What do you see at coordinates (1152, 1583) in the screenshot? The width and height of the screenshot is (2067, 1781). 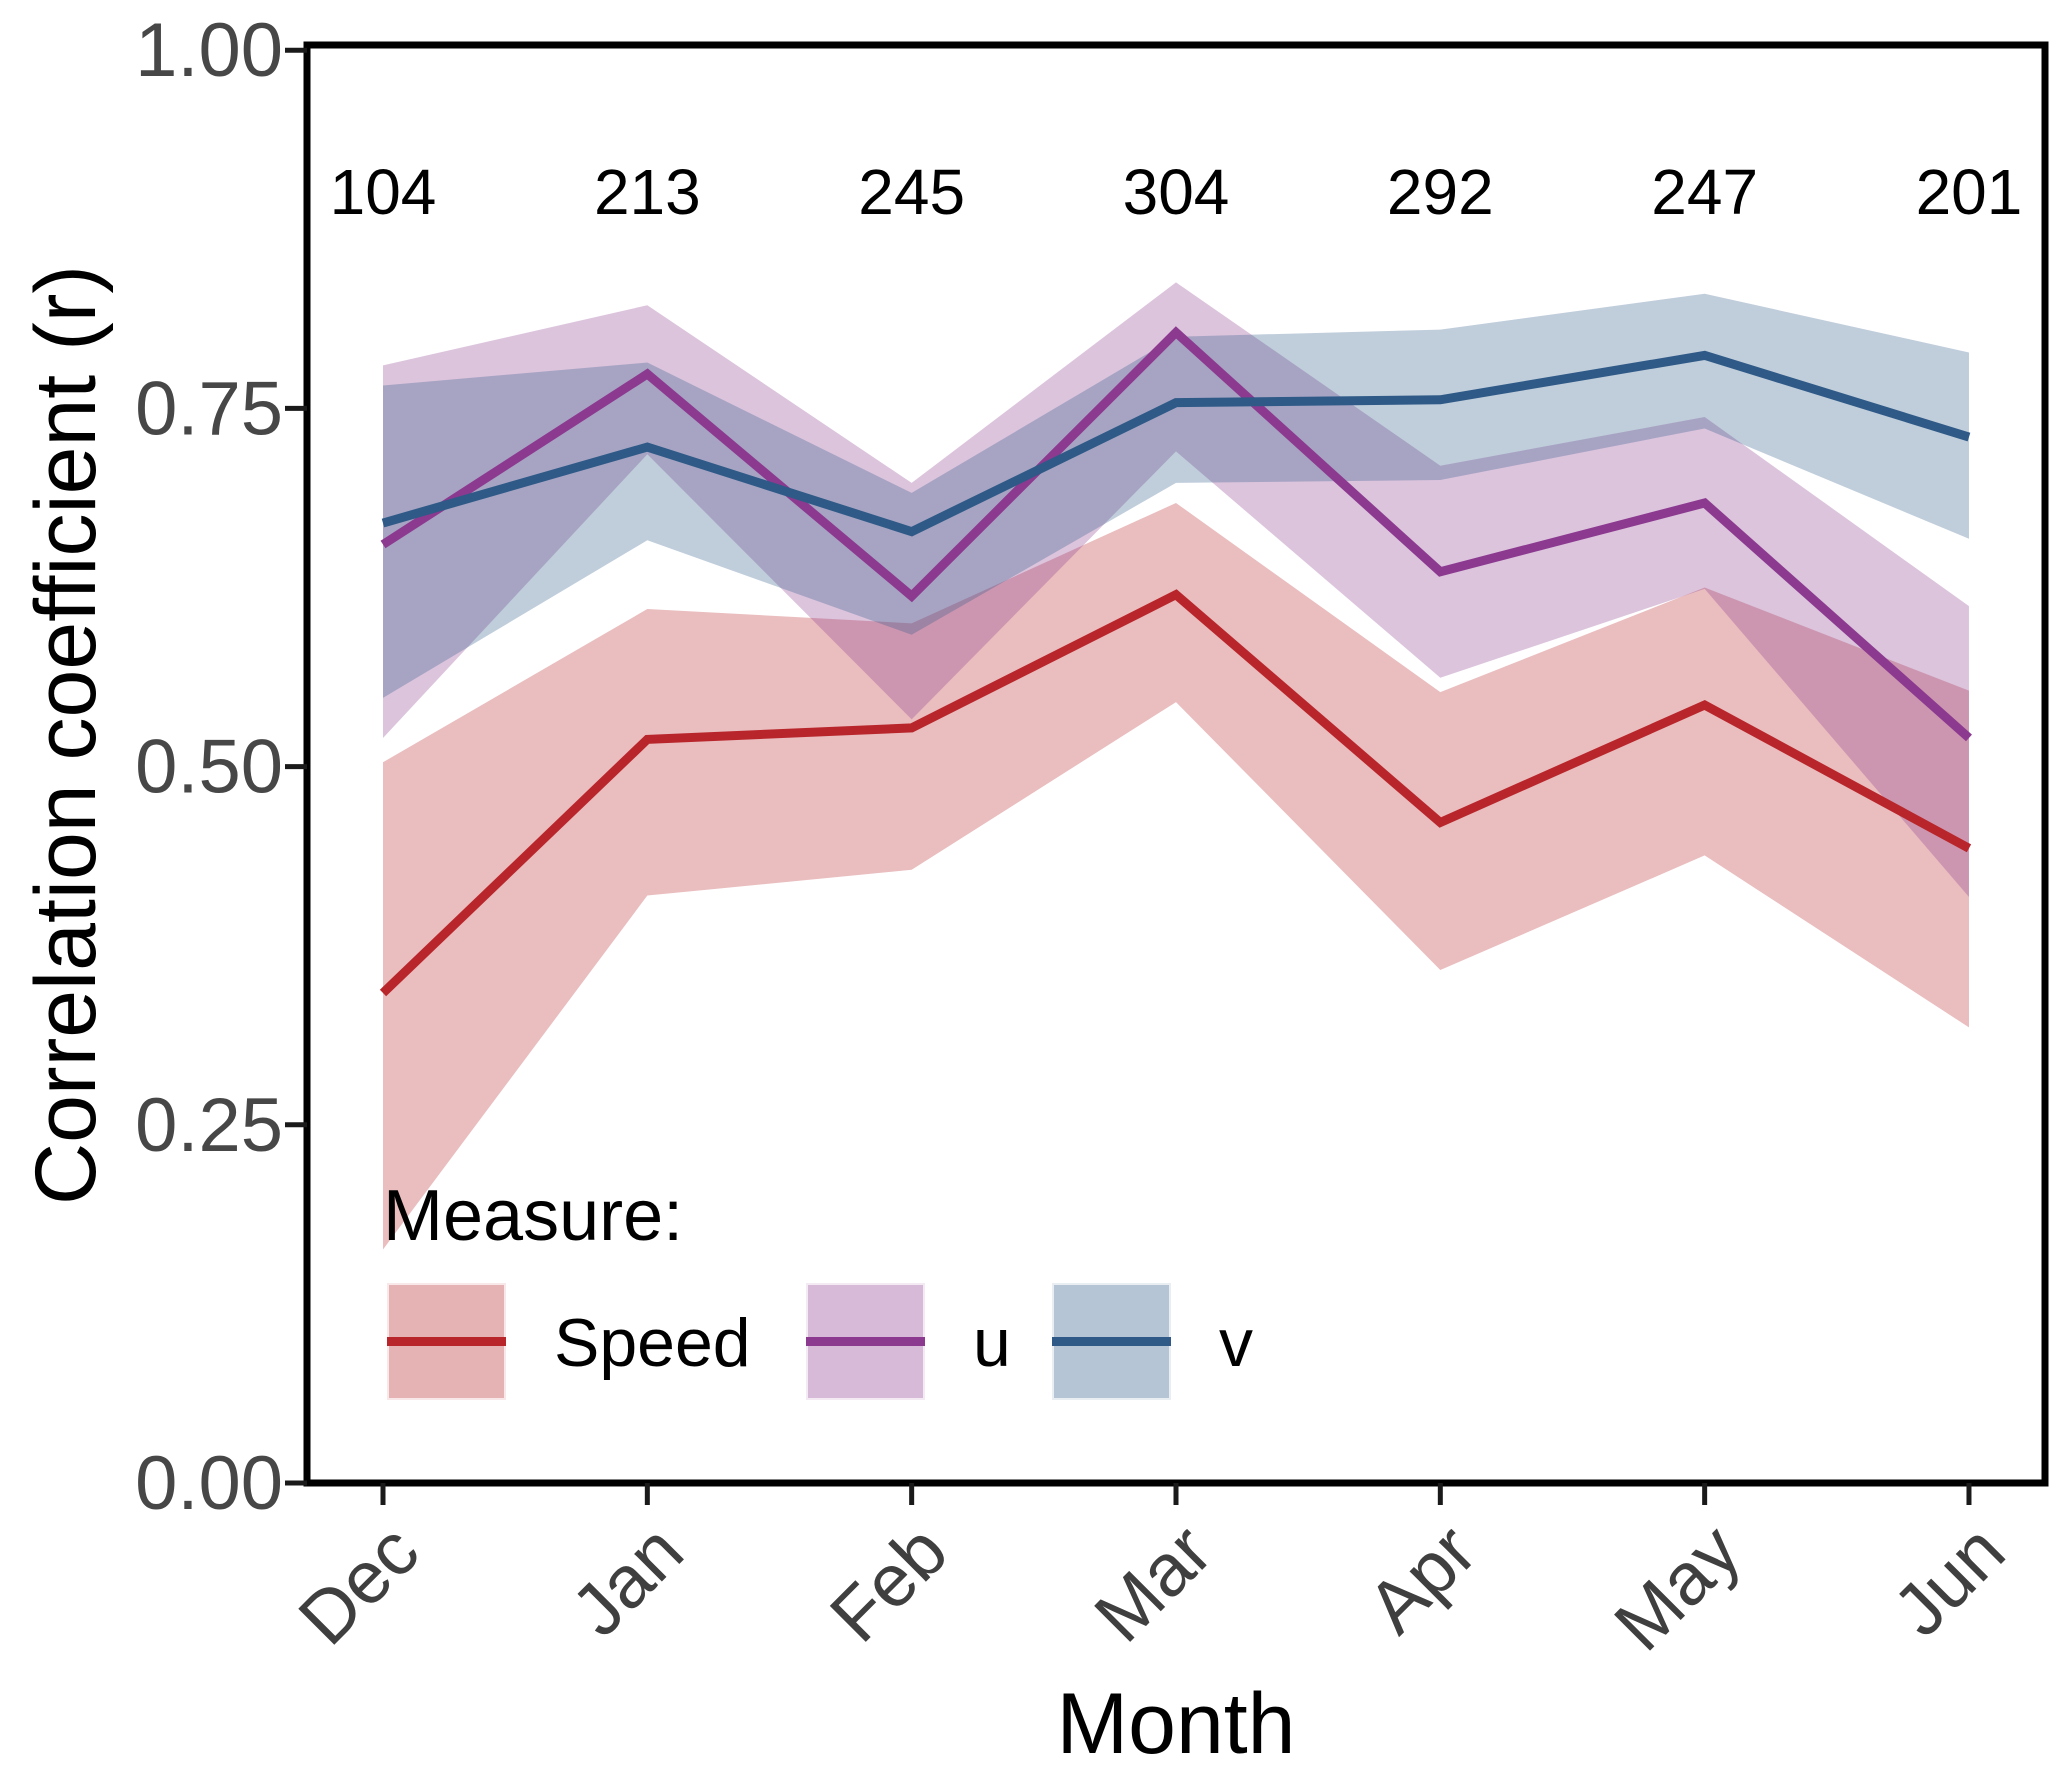 I see `x-tick-label-Mar: Mar` at bounding box center [1152, 1583].